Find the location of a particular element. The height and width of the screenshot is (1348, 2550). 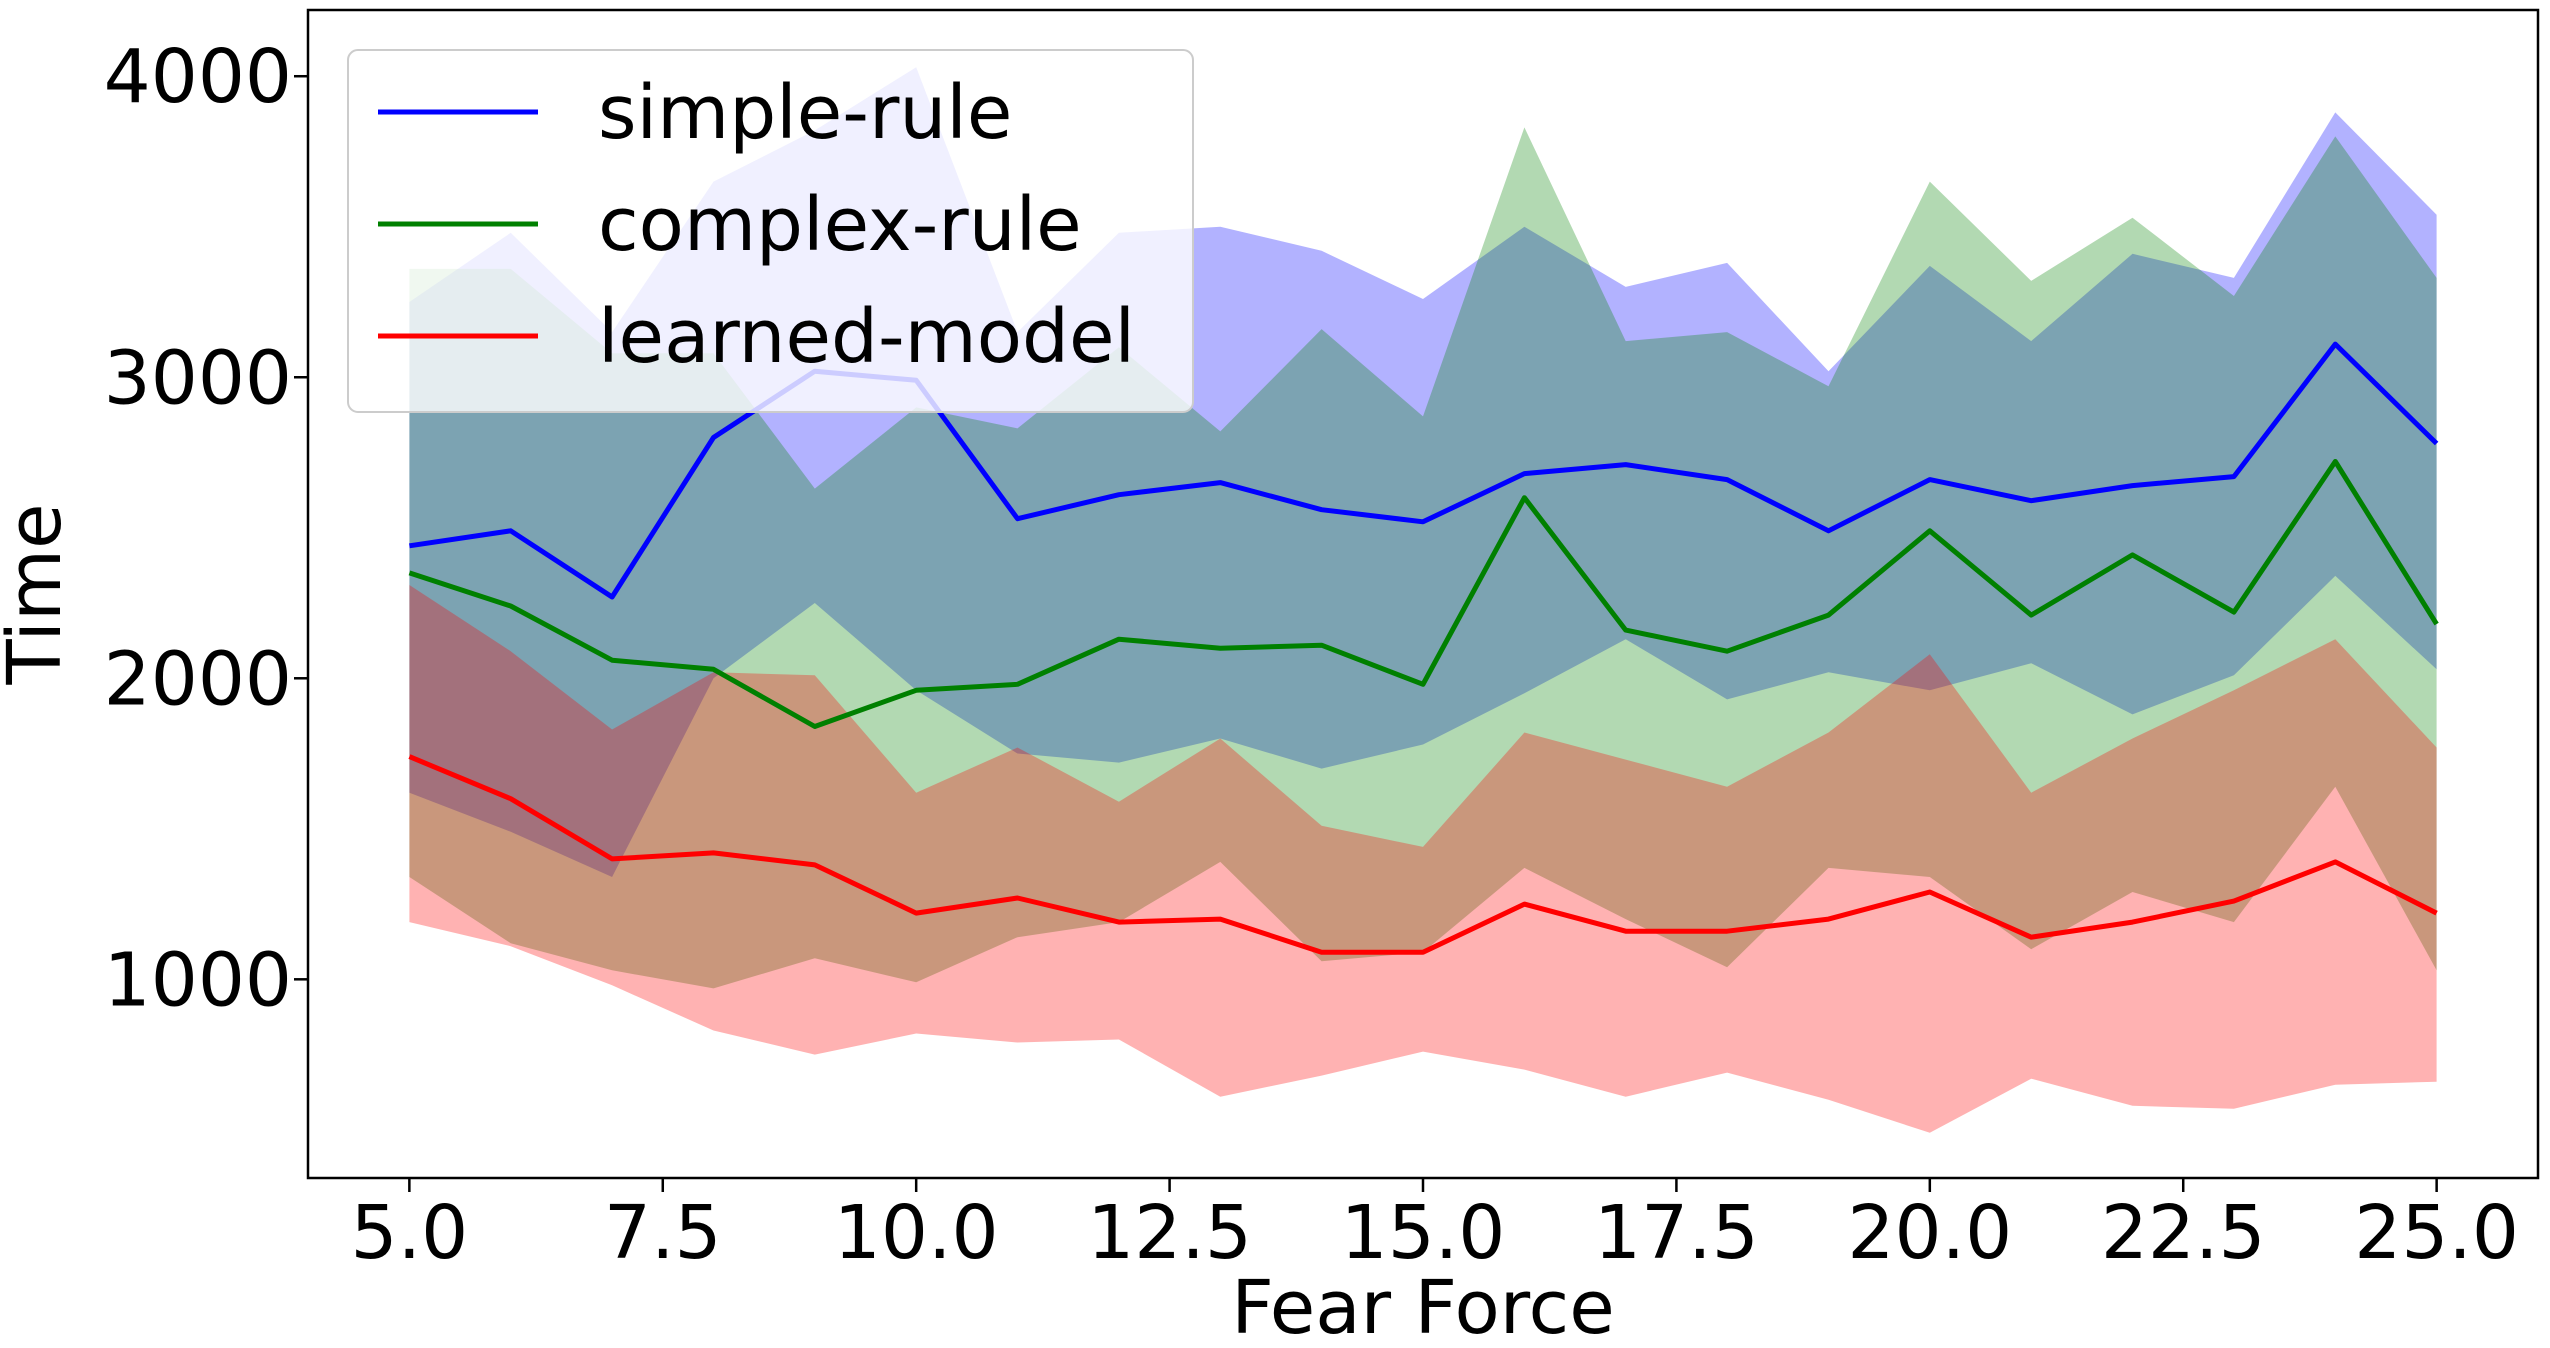

legend-box is located at coordinates (770, 231).